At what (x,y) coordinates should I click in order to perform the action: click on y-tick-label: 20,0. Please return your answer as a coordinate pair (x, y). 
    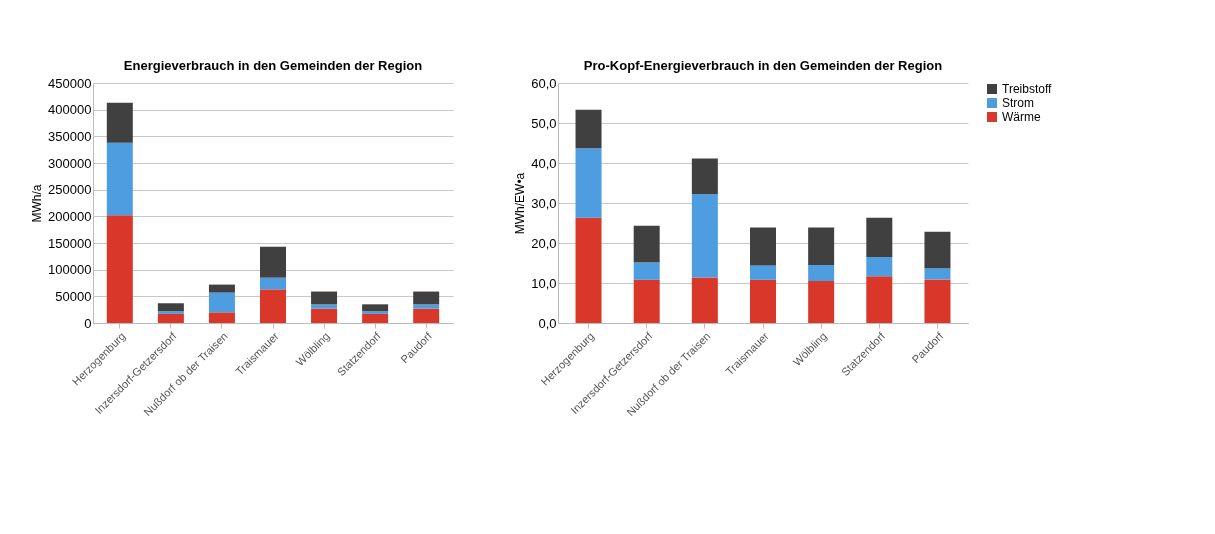
    Looking at the image, I should click on (544, 243).